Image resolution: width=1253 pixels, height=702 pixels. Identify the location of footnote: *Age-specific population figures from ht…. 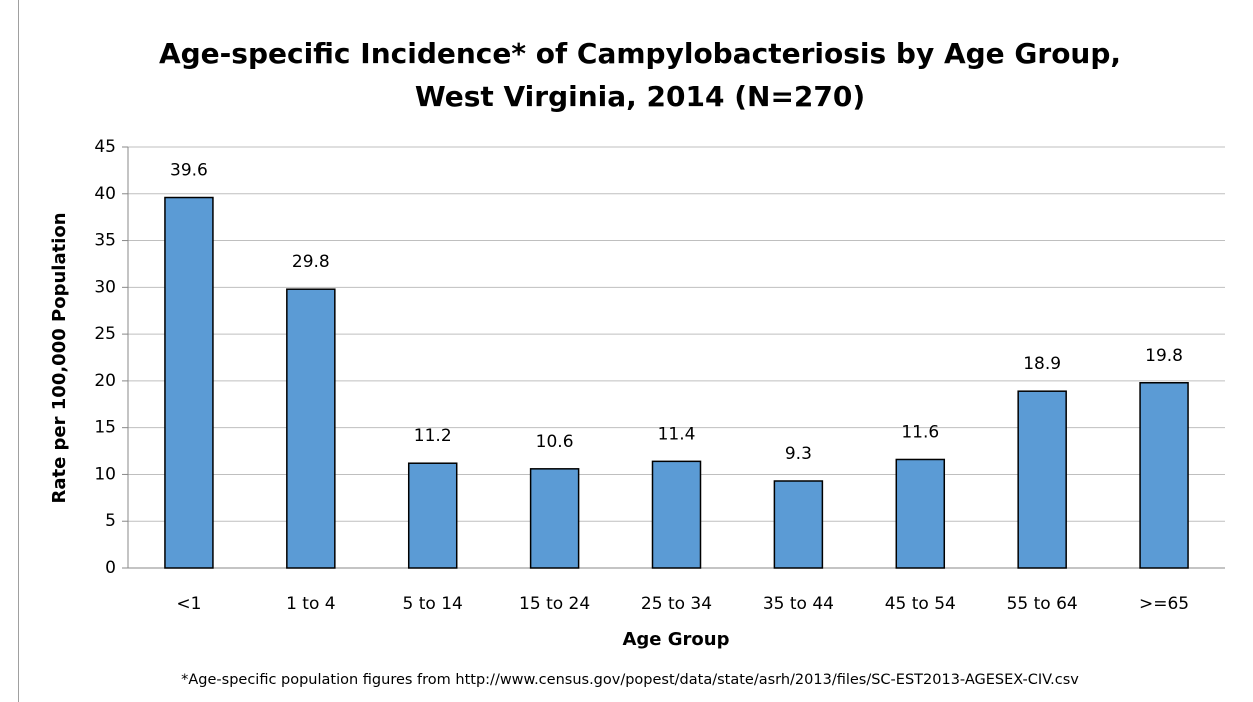
(630, 680).